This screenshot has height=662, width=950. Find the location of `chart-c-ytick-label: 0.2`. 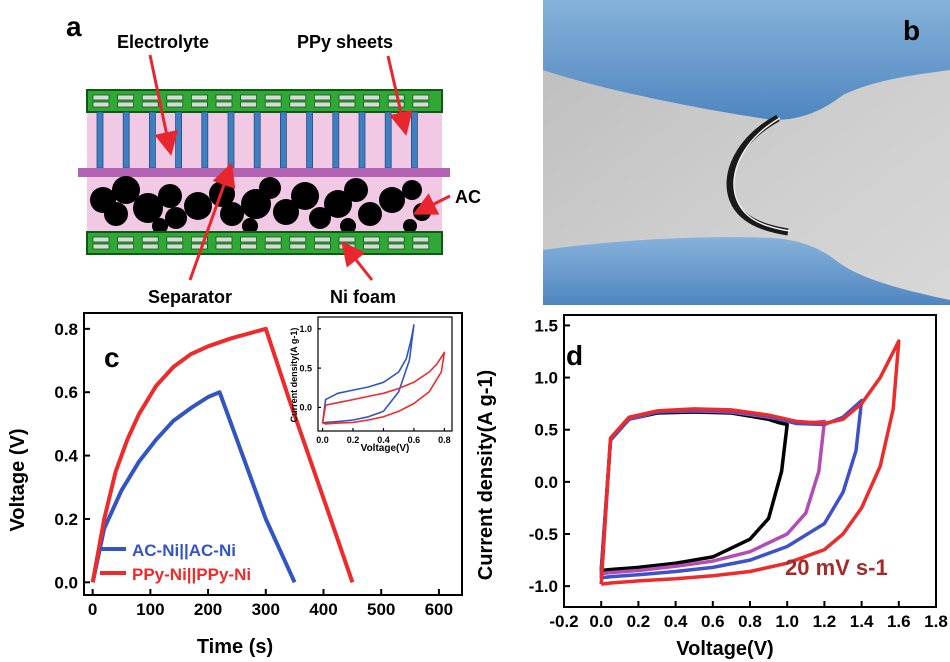

chart-c-ytick-label: 0.2 is located at coordinates (66, 519).